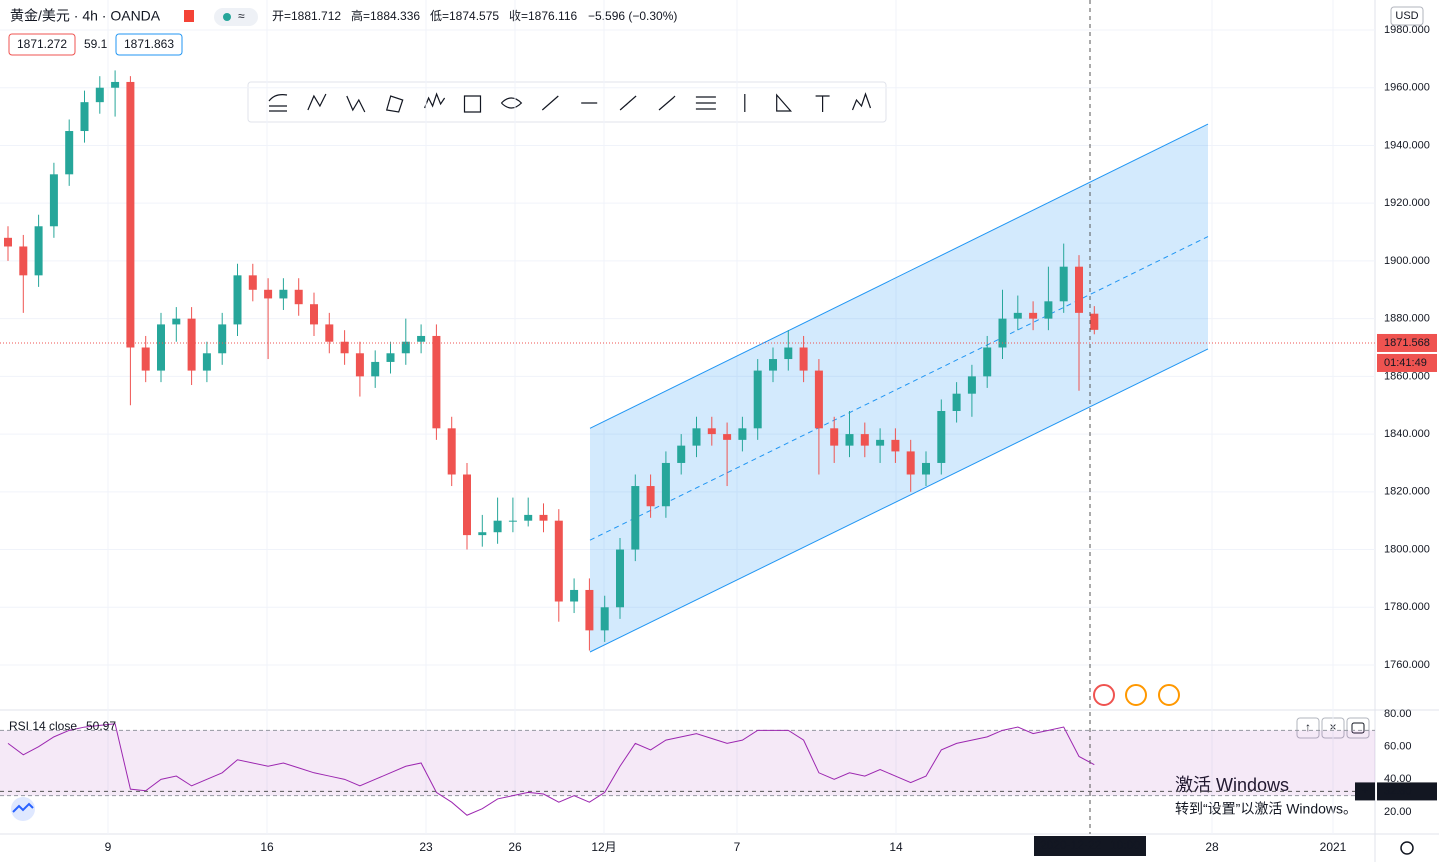 The image size is (1439, 862). Describe the element at coordinates (23, 807) in the screenshot. I see `logo` at that location.